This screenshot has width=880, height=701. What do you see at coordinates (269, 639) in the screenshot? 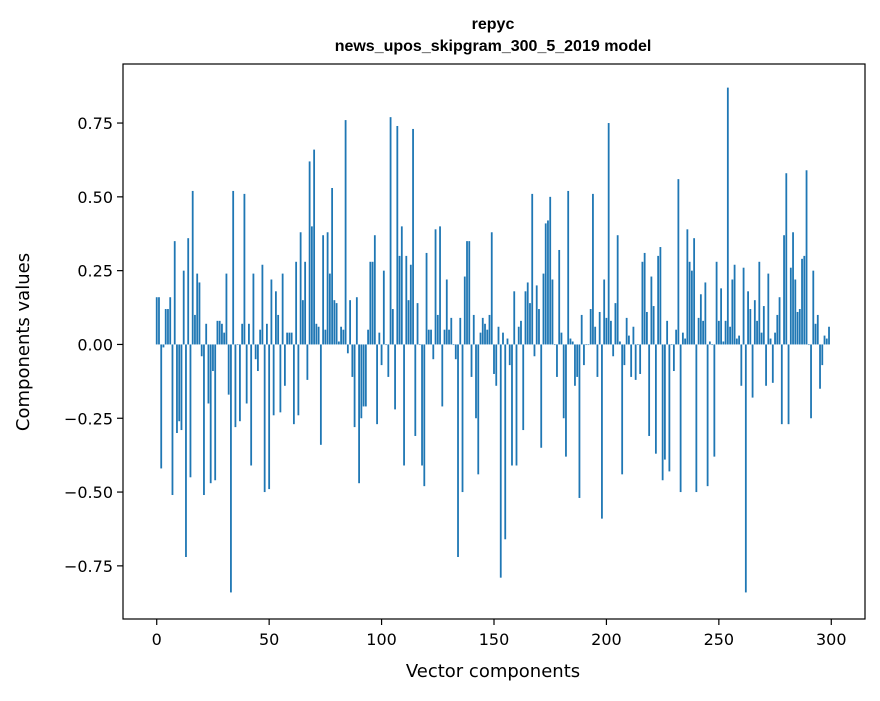
I see `x-tick-label: 50` at bounding box center [269, 639].